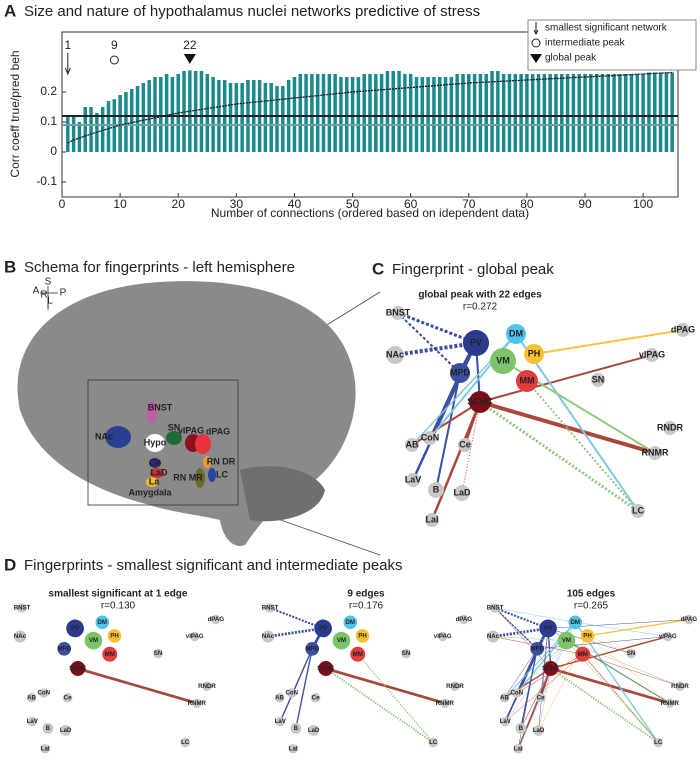 The width and height of the screenshot is (700, 781). I want to click on legend-circle, so click(536, 43).